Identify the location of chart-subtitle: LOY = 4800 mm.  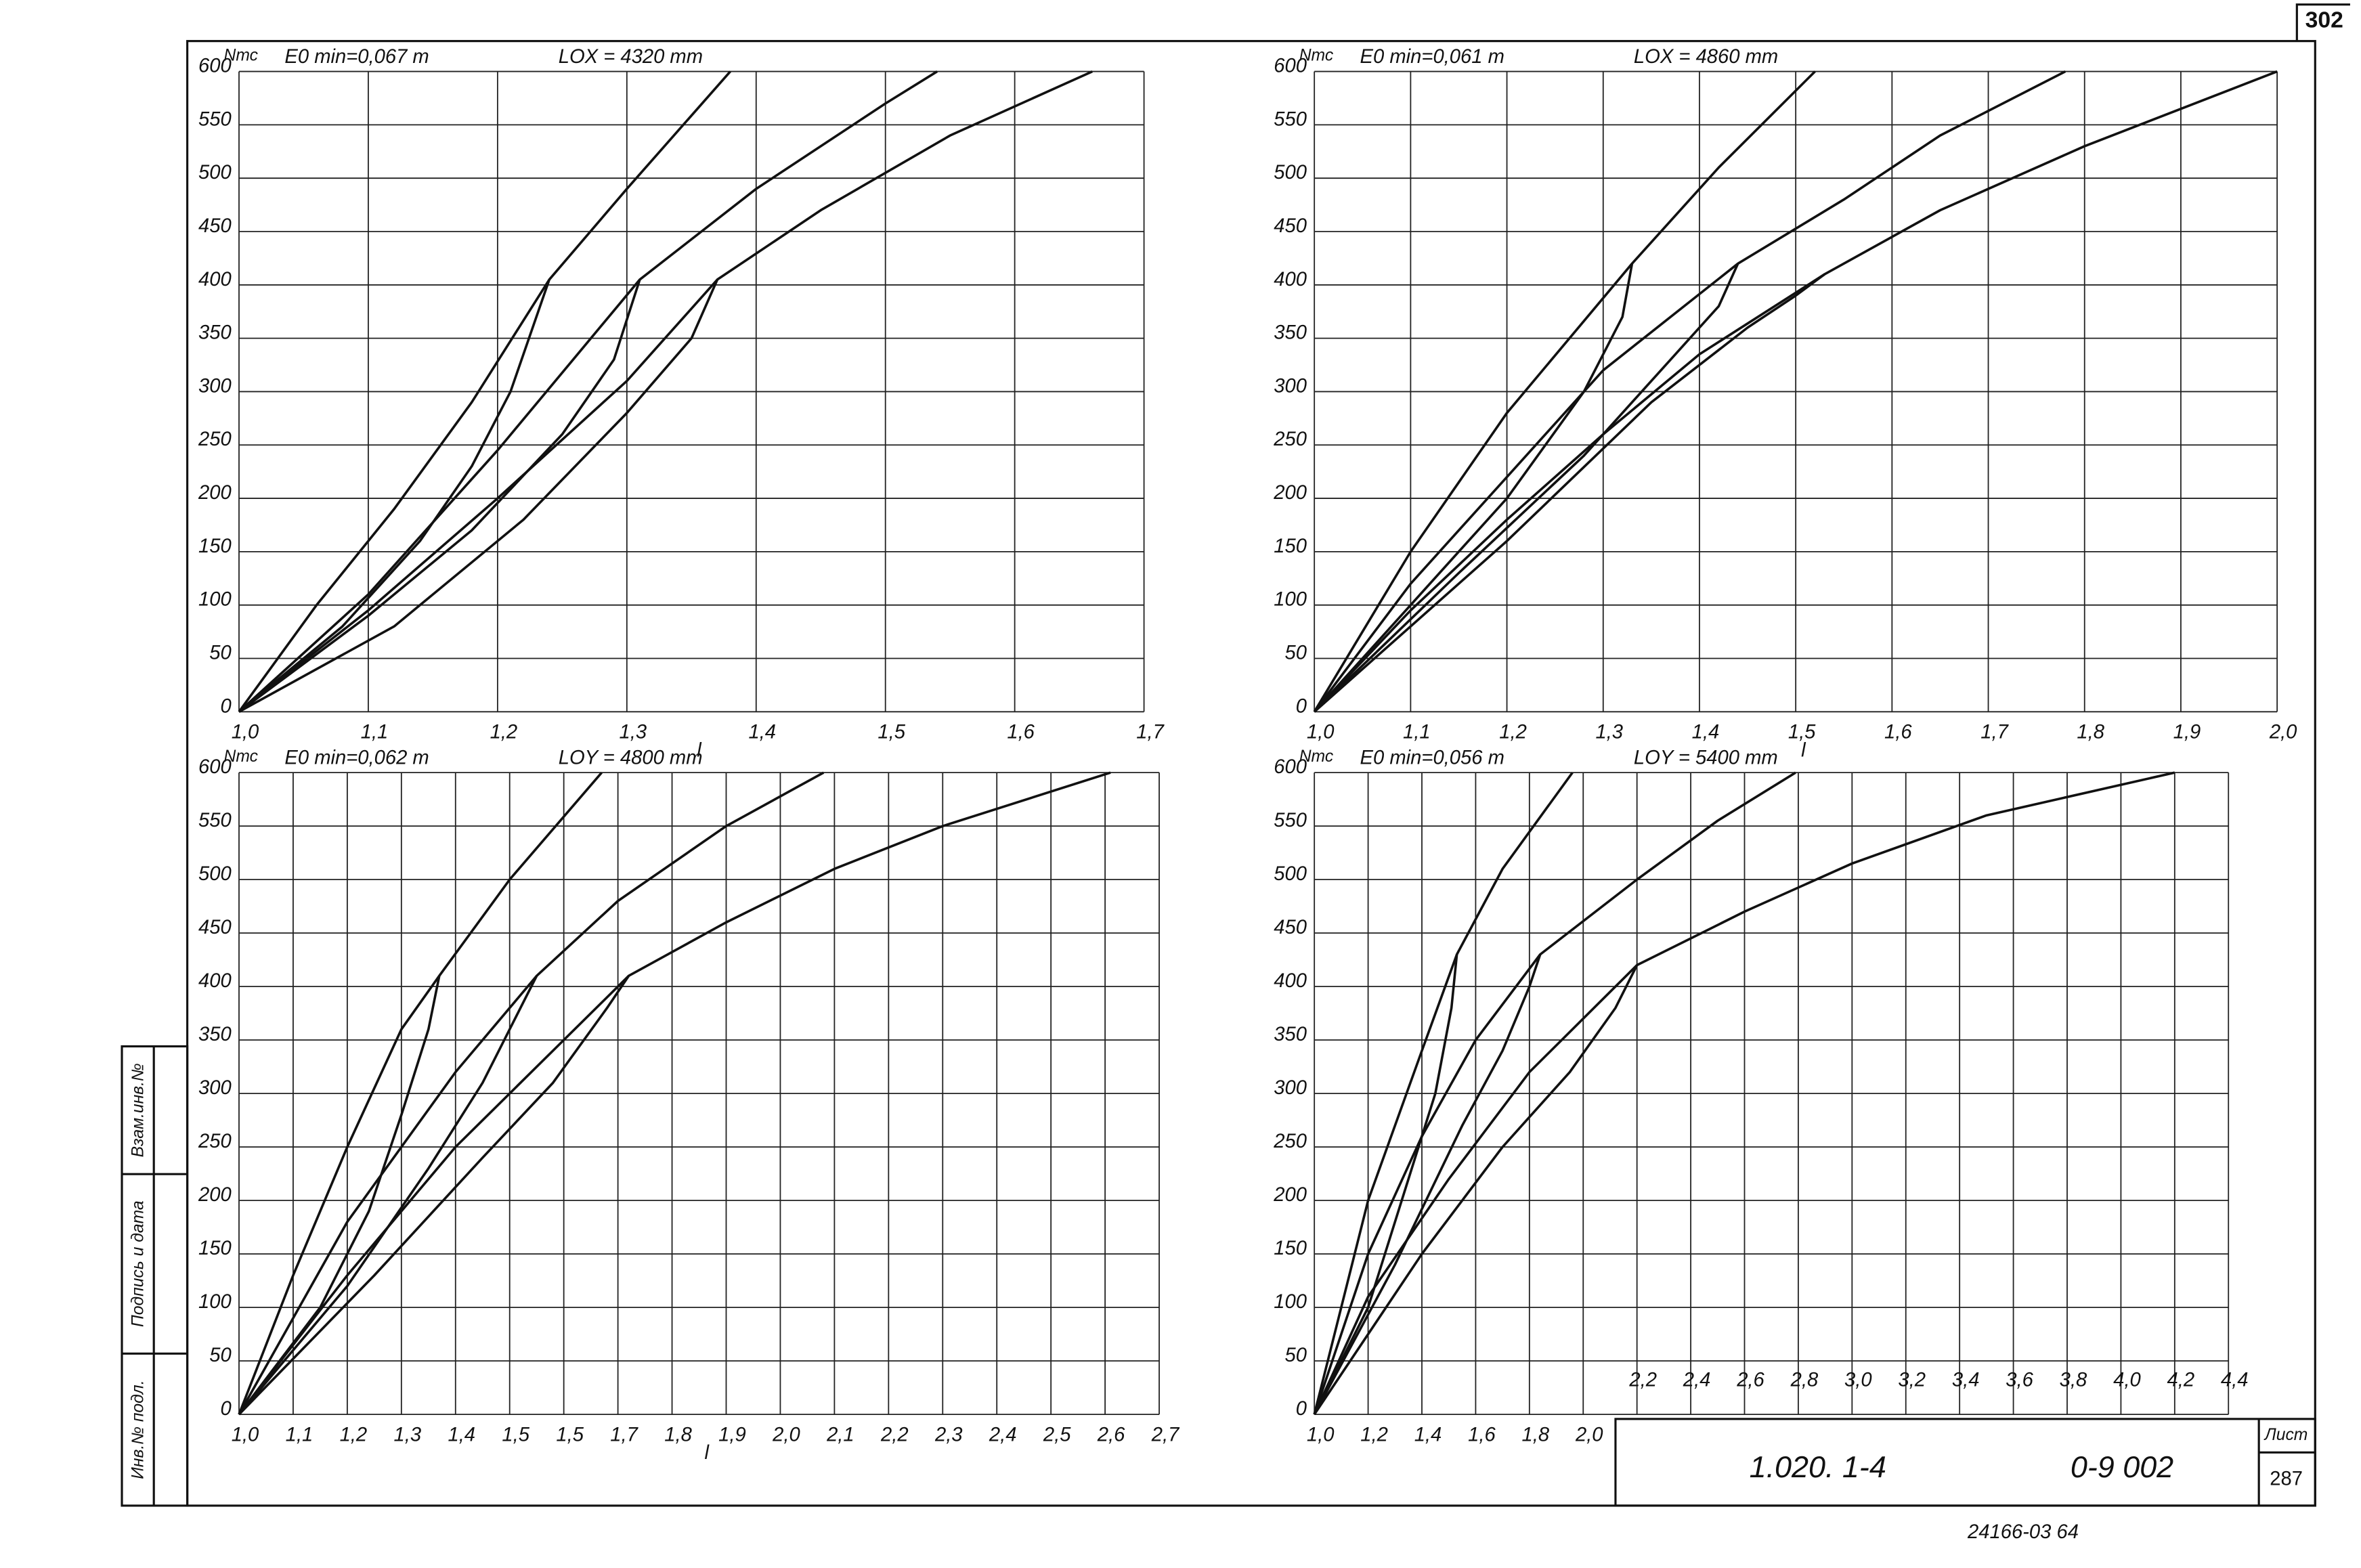
(631, 758).